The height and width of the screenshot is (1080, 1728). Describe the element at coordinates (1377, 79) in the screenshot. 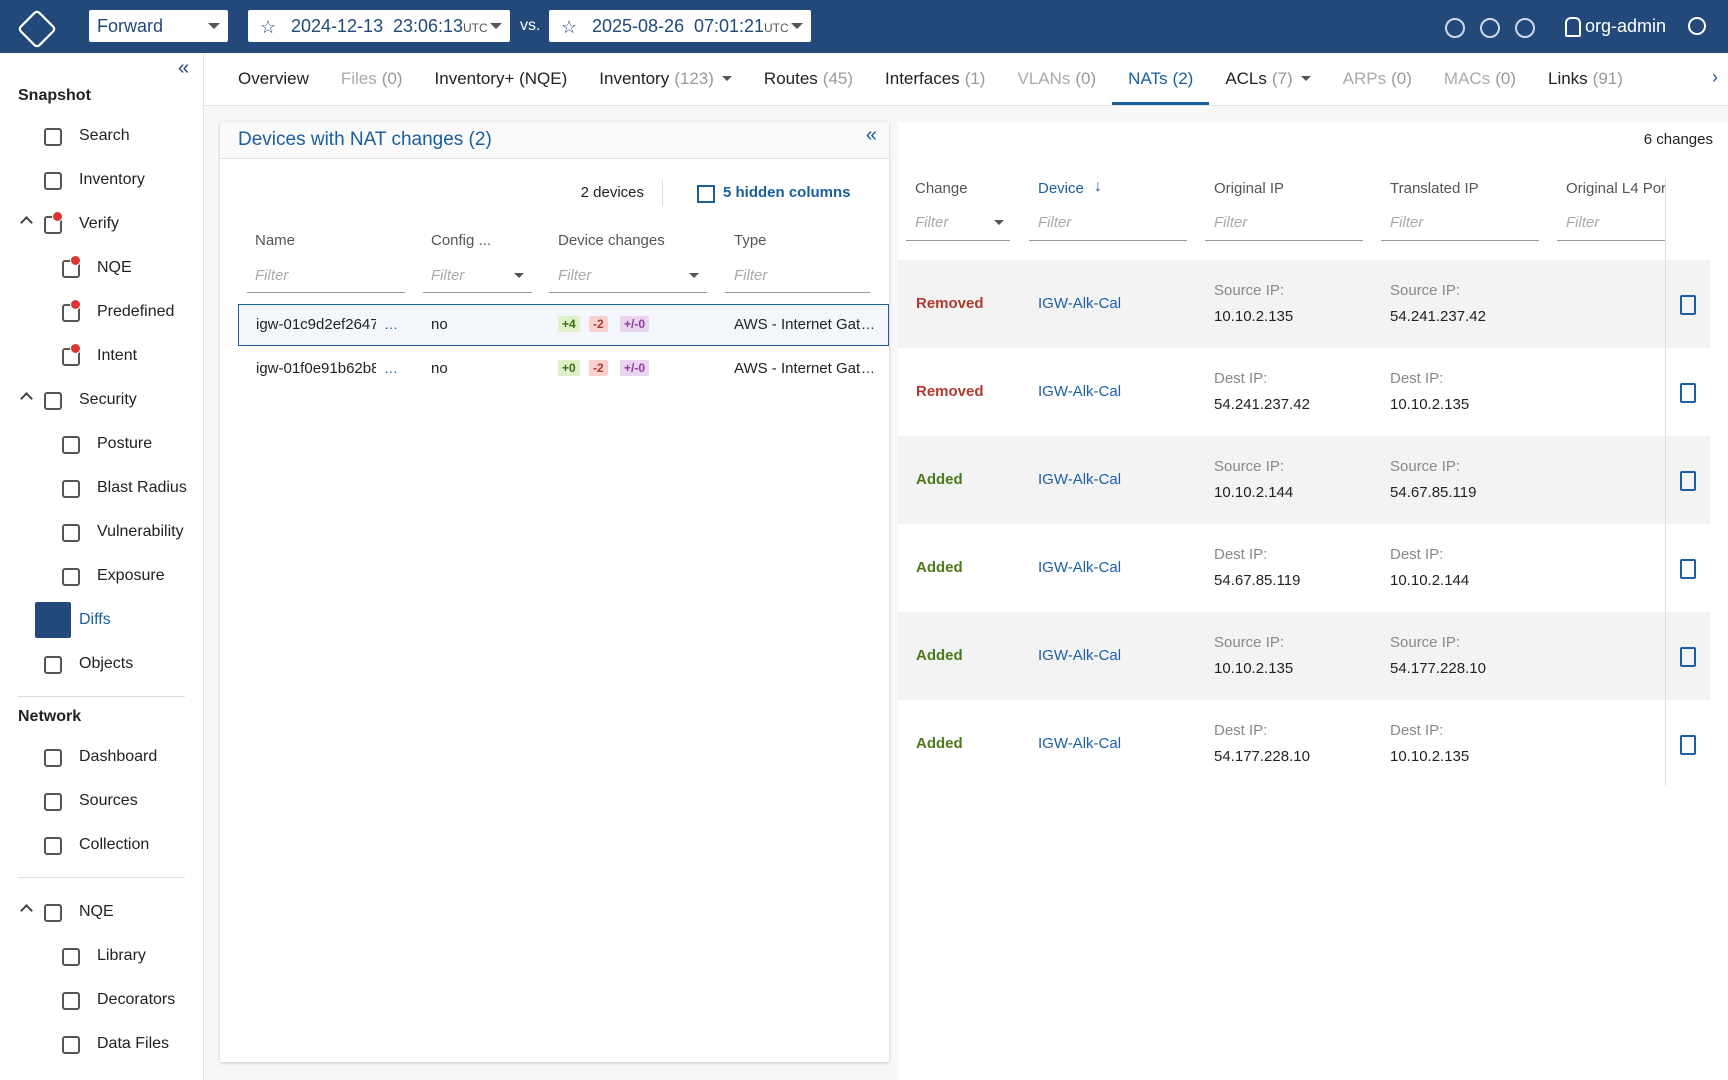

I see `tab: ARPs (0)` at that location.